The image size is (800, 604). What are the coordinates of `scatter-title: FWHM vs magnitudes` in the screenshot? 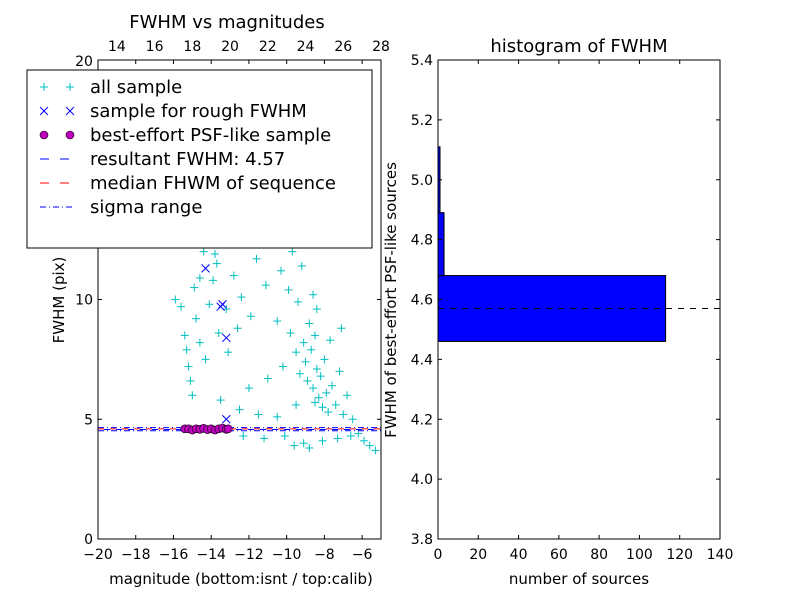 It's located at (226, 22).